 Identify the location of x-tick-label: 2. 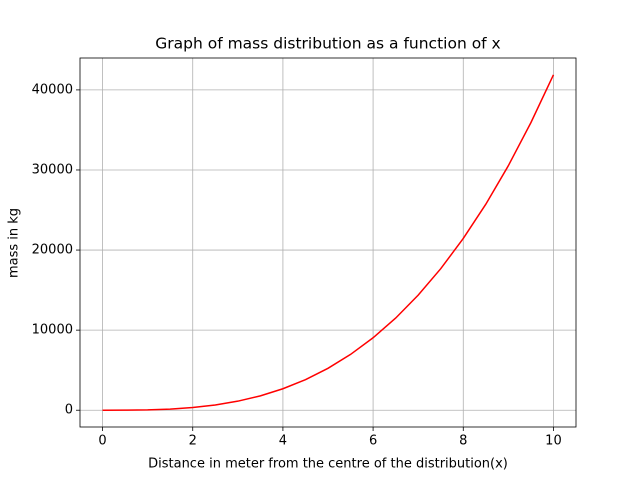
(193, 441).